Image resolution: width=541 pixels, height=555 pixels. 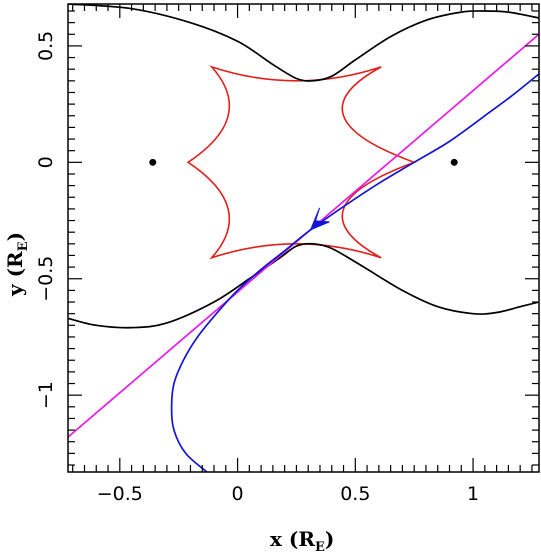 I want to click on y-axis-label-main: y (R, so click(x=15, y=274).